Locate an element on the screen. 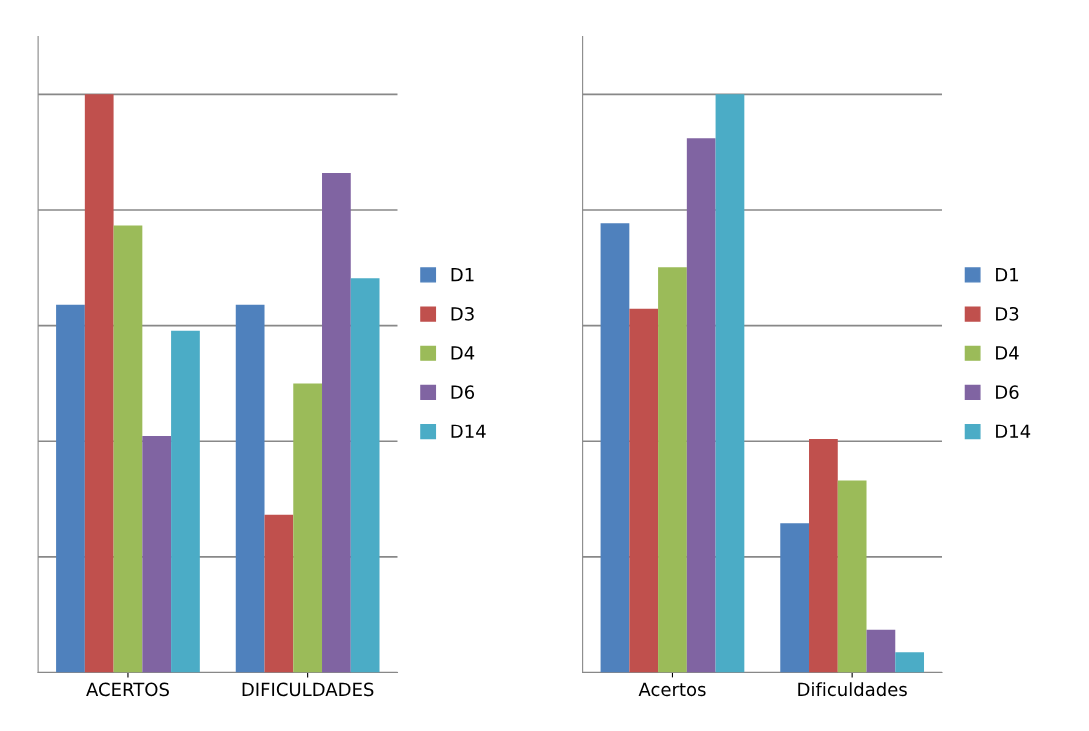 This screenshot has height=731, width=1089. x-tick-label: Acertos is located at coordinates (672, 689).